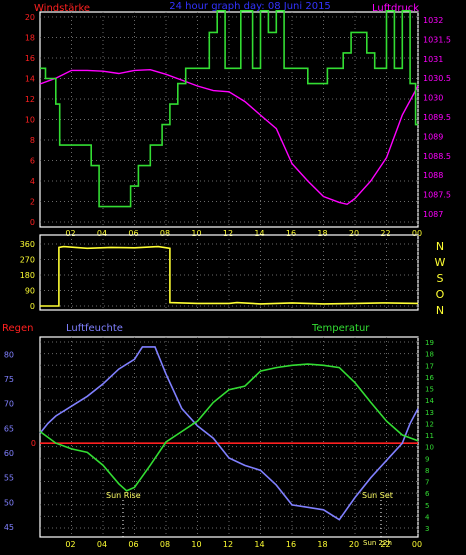 The height and width of the screenshot is (555, 466). Describe the element at coordinates (94, 328) in the screenshot. I see `luftfeuchte-label: Luftfeuchte` at that location.